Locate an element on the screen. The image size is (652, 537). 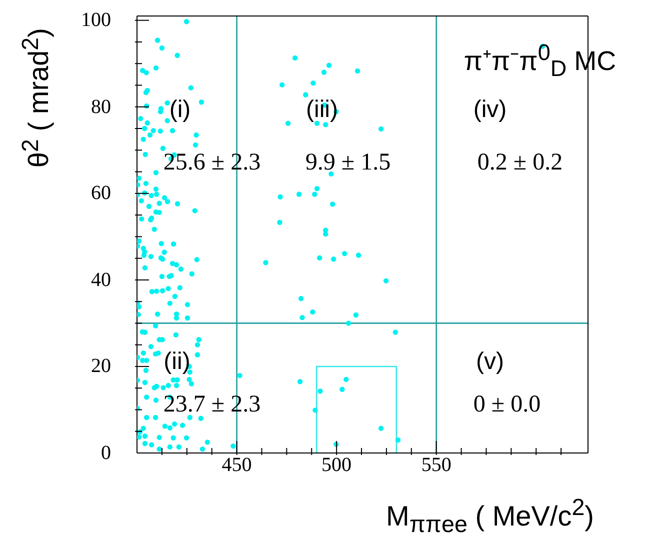
x-tick-label: 500 is located at coordinates (337, 465).